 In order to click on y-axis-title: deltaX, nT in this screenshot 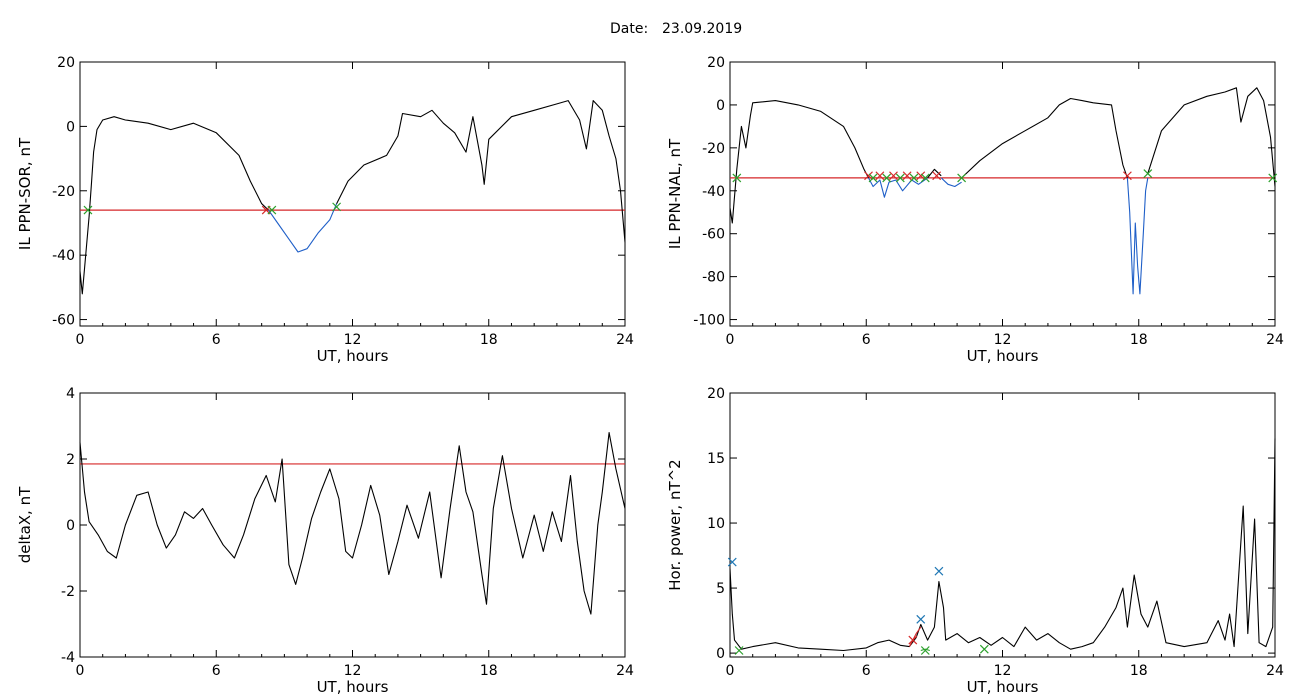, I will do `click(25, 524)`.